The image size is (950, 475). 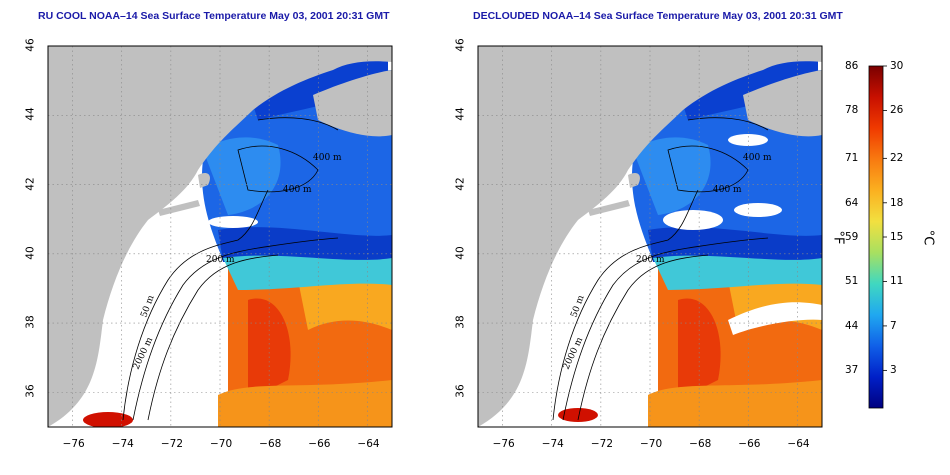 What do you see at coordinates (852, 281) in the screenshot?
I see `colorbar-fahrenheit-label: 51` at bounding box center [852, 281].